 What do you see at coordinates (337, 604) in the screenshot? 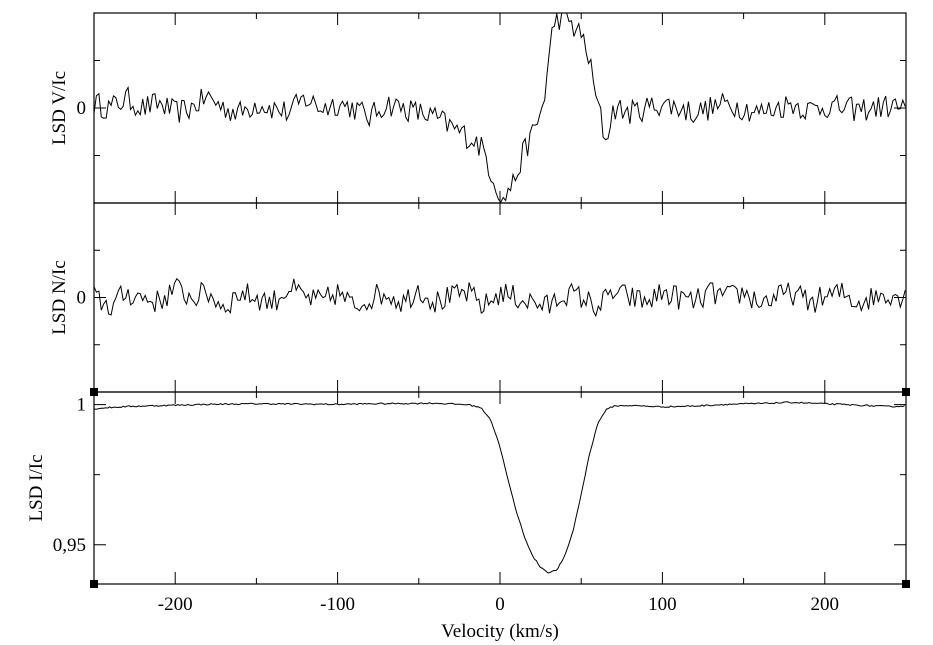
I see `x-tick-label: -100` at bounding box center [337, 604].